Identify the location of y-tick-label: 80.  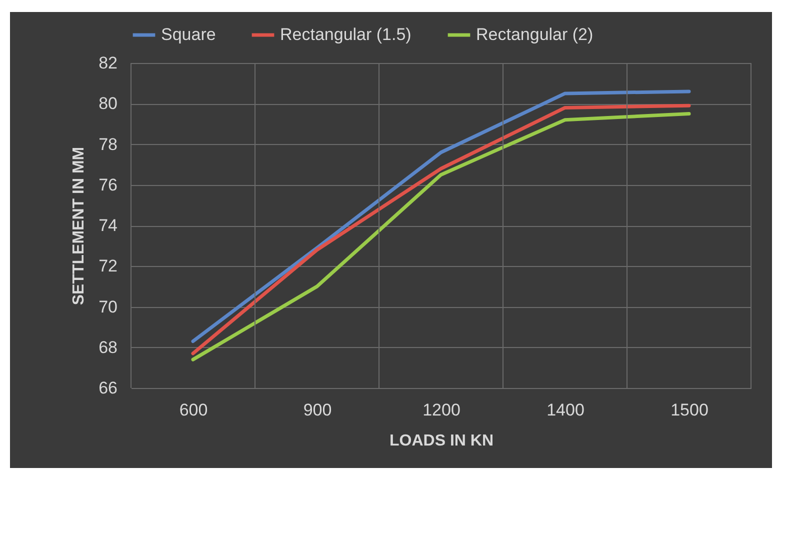
(108, 104).